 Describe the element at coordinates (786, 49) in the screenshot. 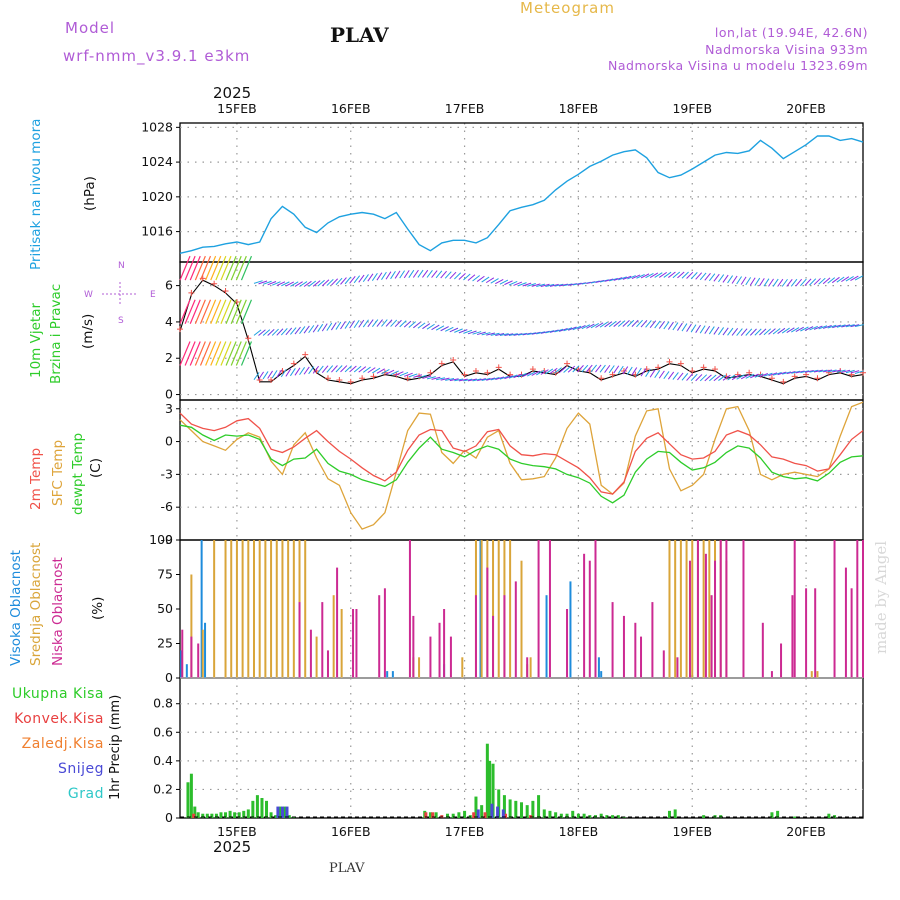

I see `elevation-label: Nadmorska Visina 933m` at that location.